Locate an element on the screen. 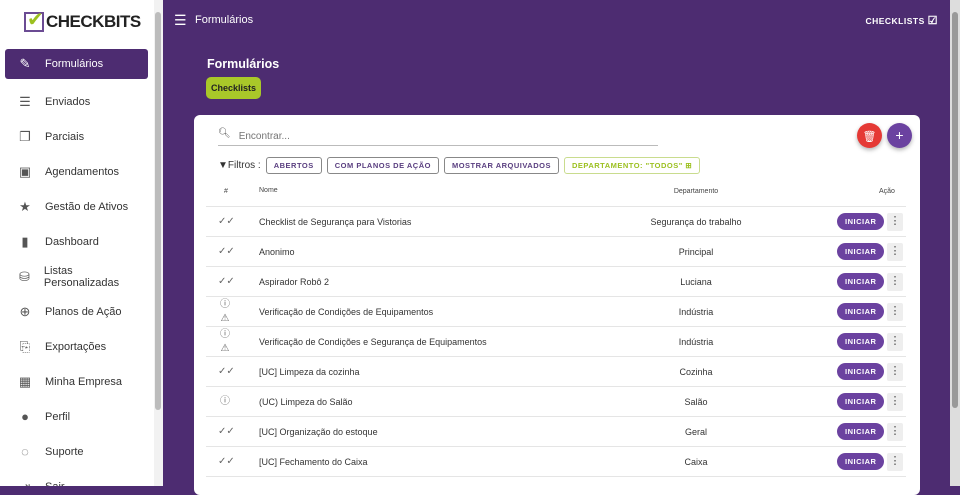 This screenshot has width=960, height=495. sidebar-item-label: Sair is located at coordinates (55, 484).